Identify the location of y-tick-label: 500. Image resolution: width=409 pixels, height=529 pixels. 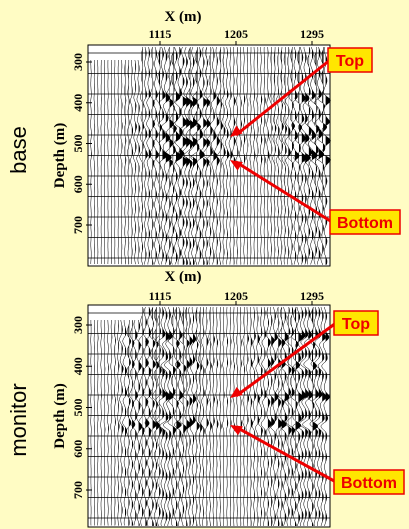
(78, 408).